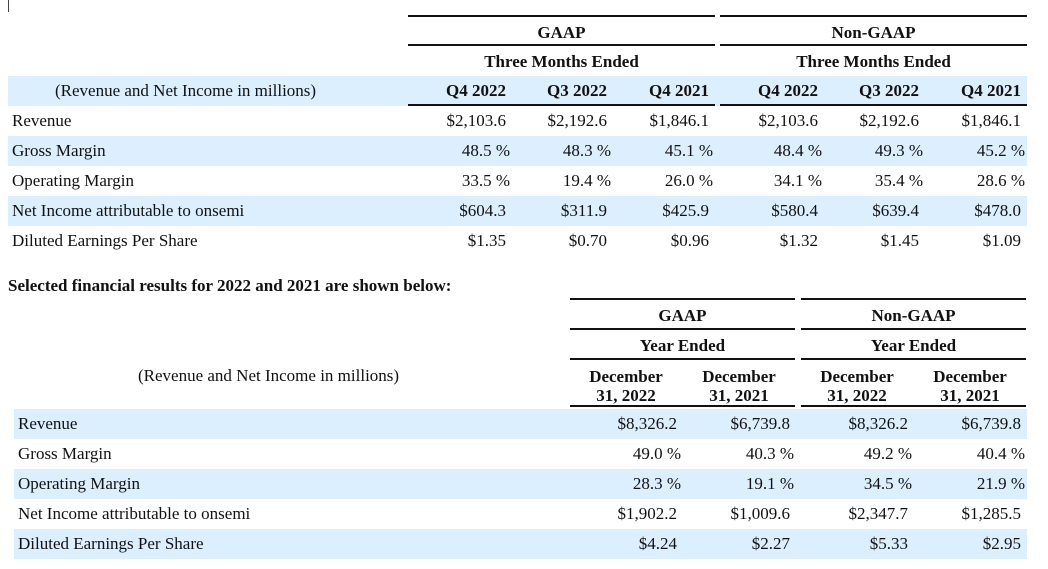 This screenshot has width=1048, height=569. I want to click on table-cell: 40.4 %, so click(1000, 453).